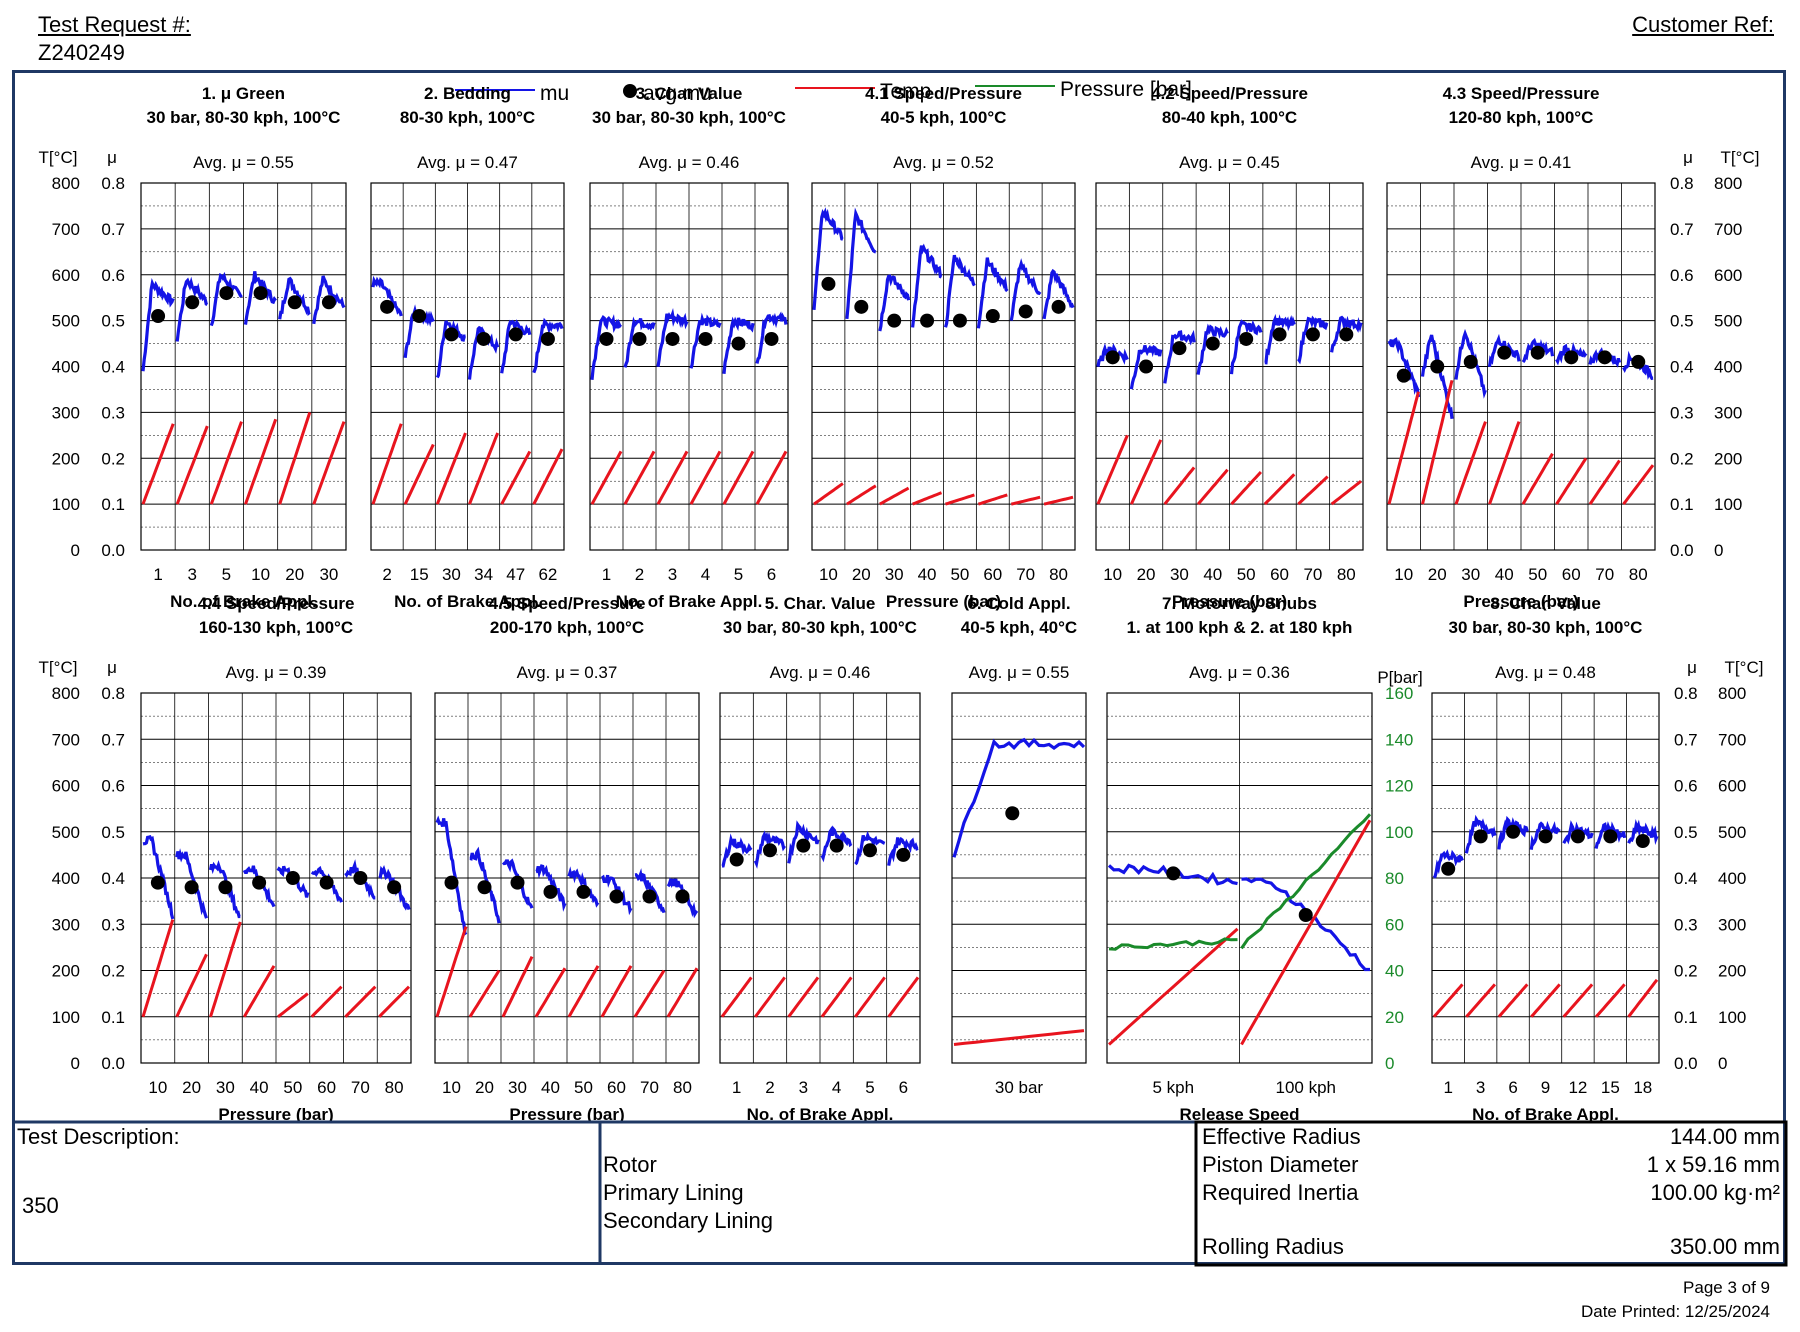  Describe the element at coordinates (550, 1087) in the screenshot. I see `x-tick-label: 40` at that location.